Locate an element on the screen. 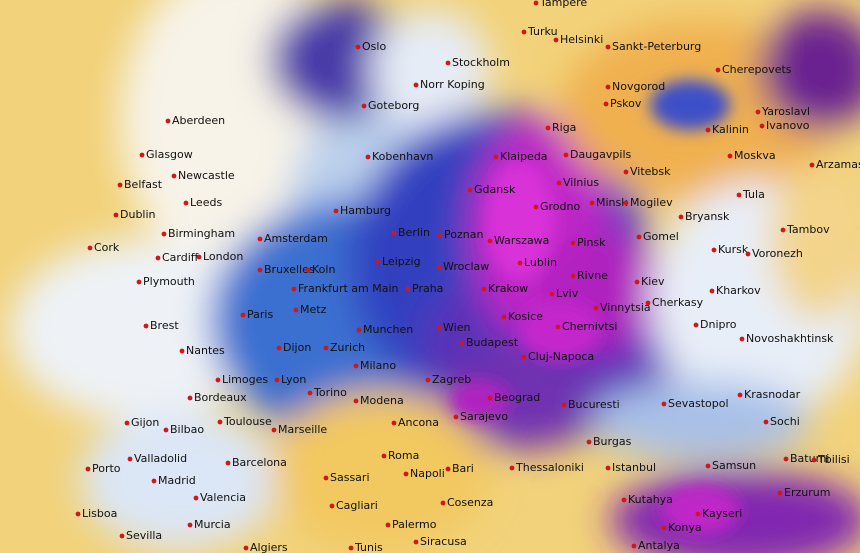  city-label: Ivanovo is located at coordinates (788, 125).